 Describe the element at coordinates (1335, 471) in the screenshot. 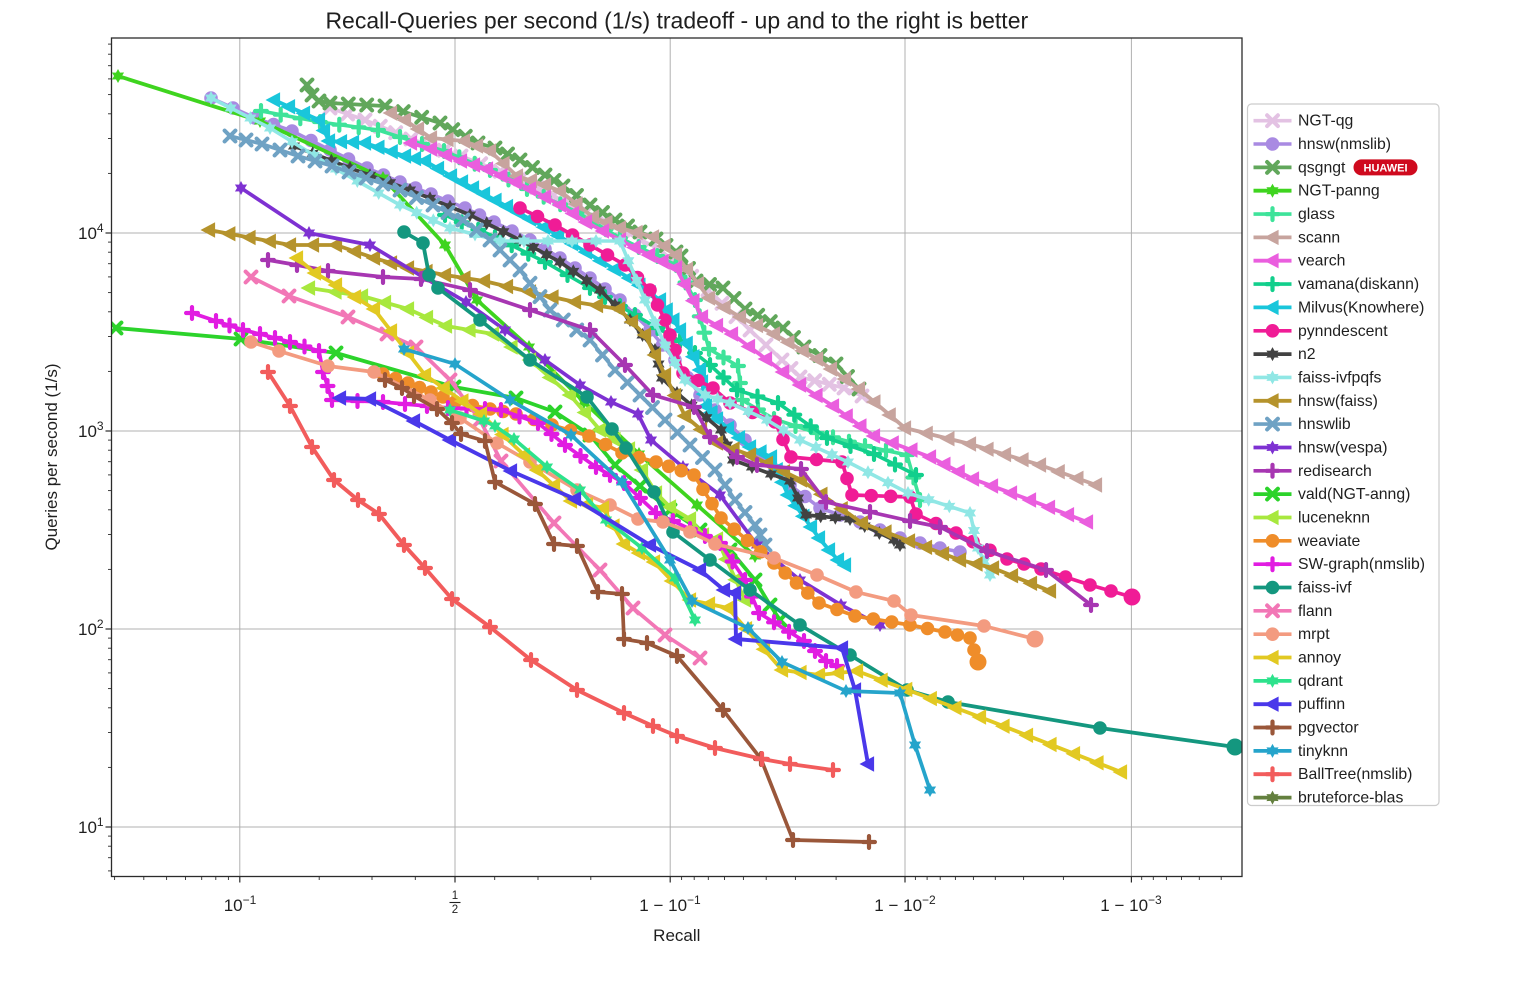

I see `svg-text: redisearch` at that location.